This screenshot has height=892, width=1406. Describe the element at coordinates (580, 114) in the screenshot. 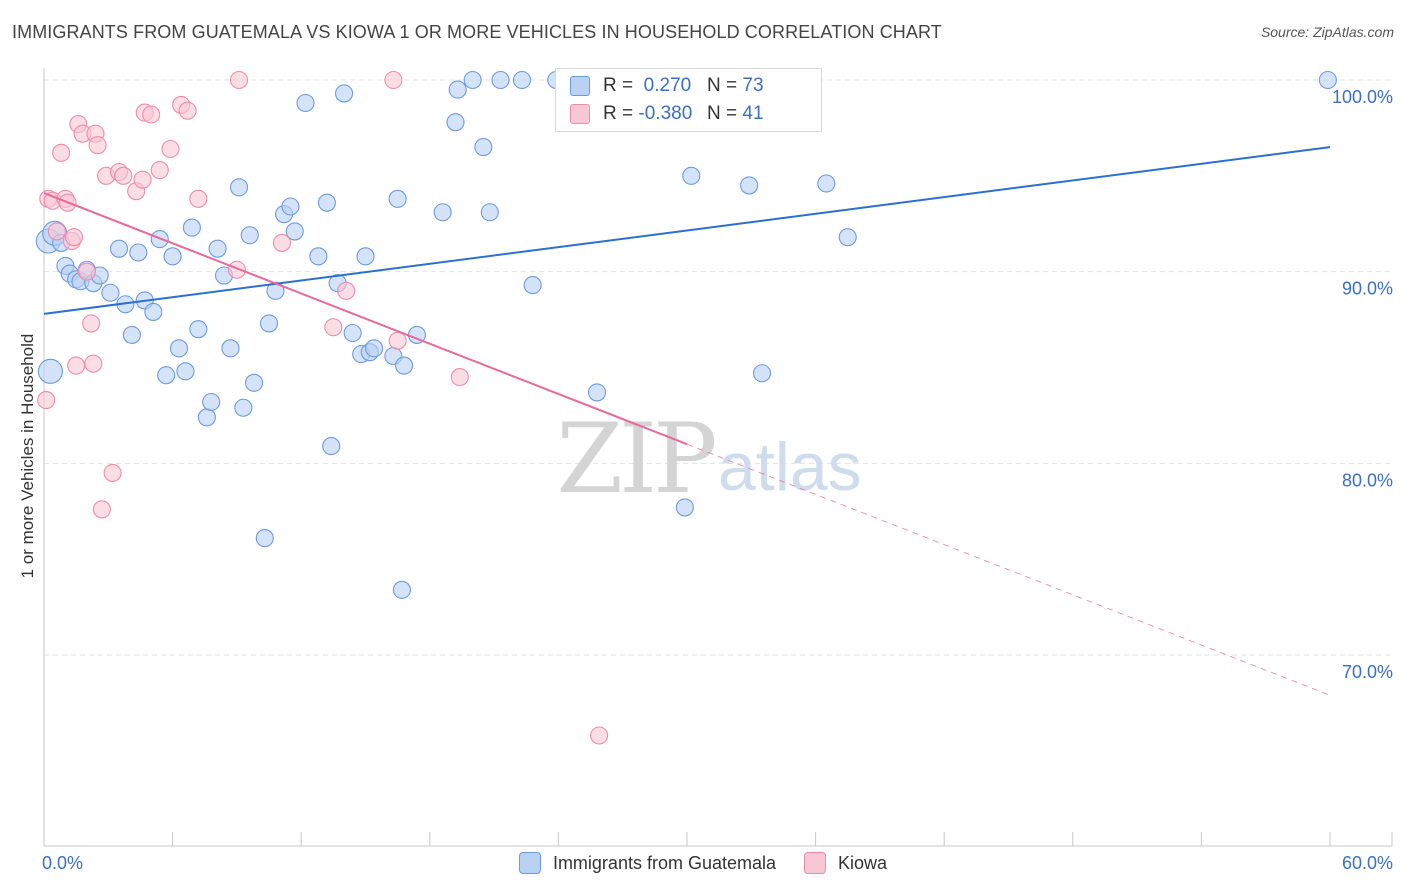

I see `pink-swatch` at that location.